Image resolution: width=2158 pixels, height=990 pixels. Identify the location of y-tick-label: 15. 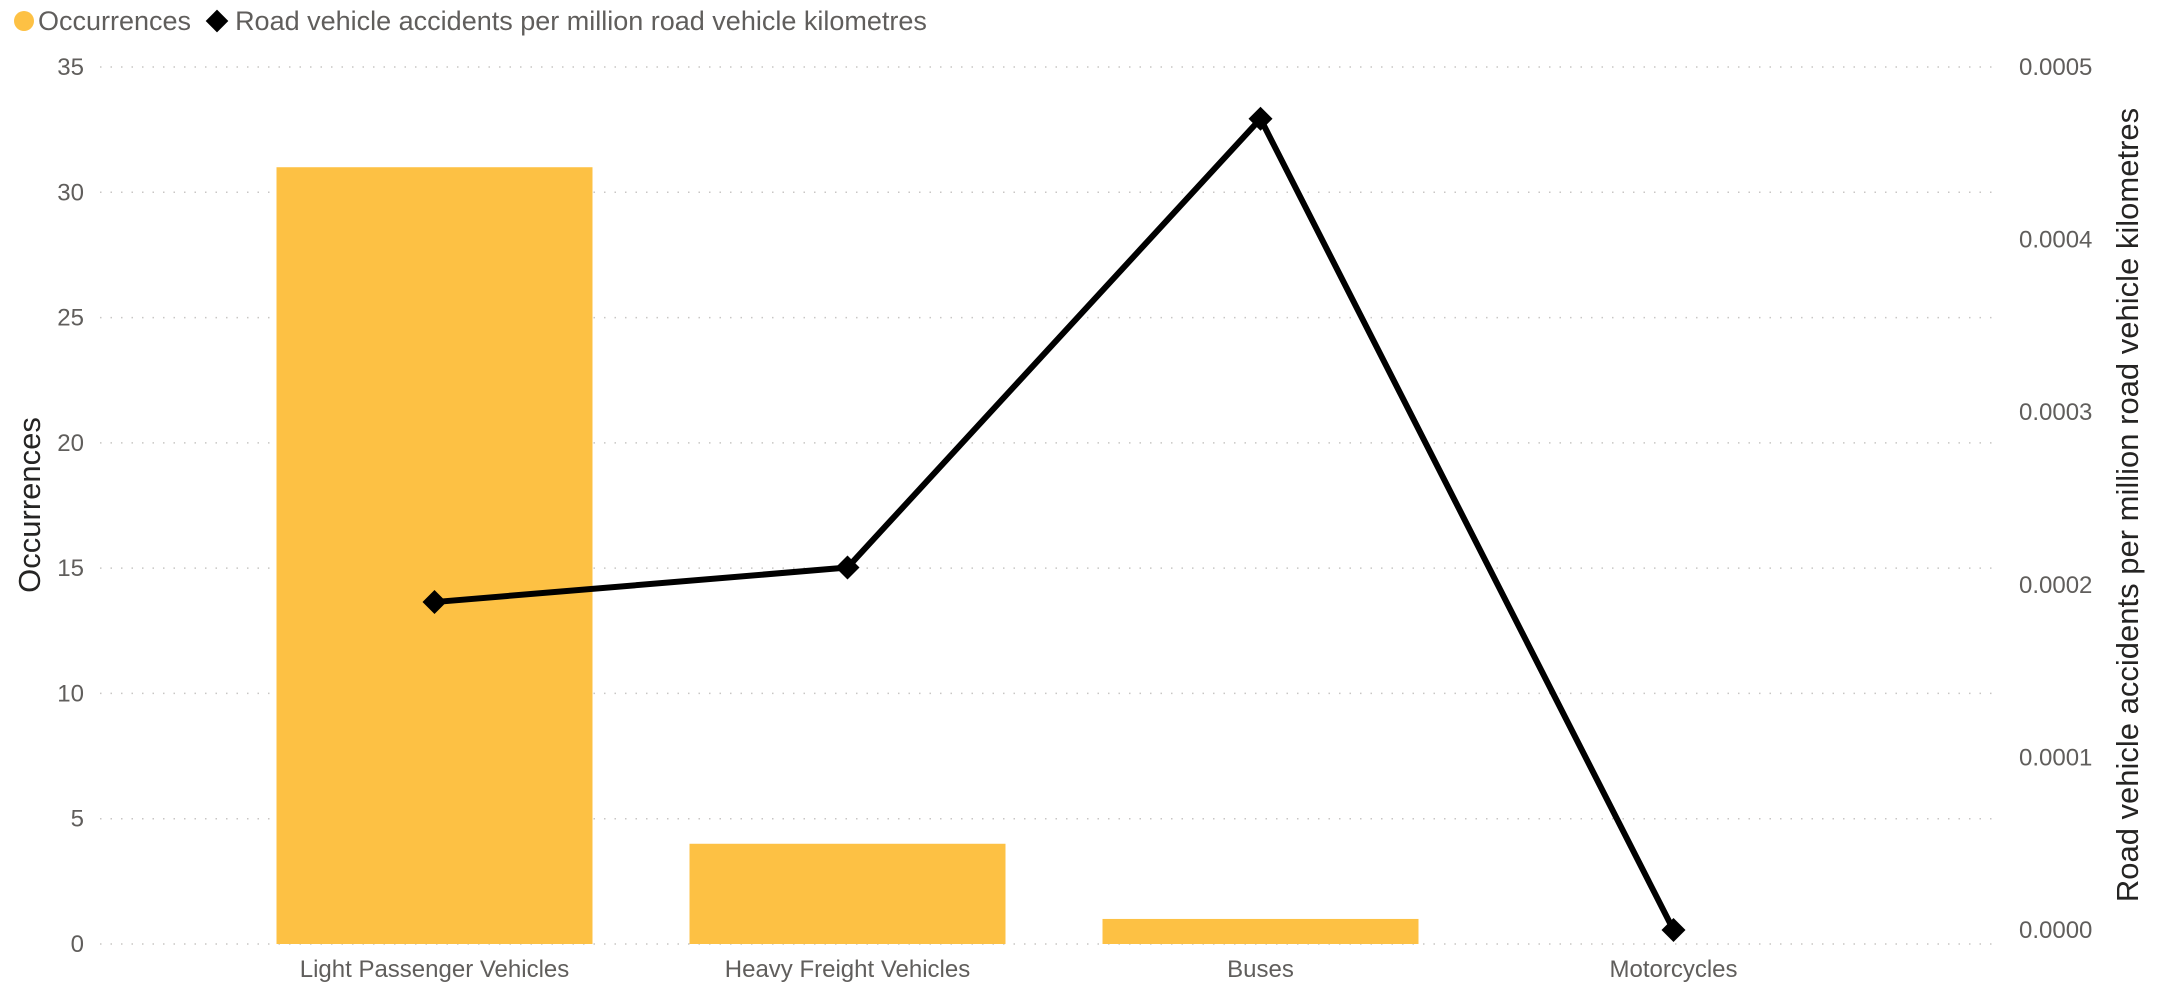
(70, 568).